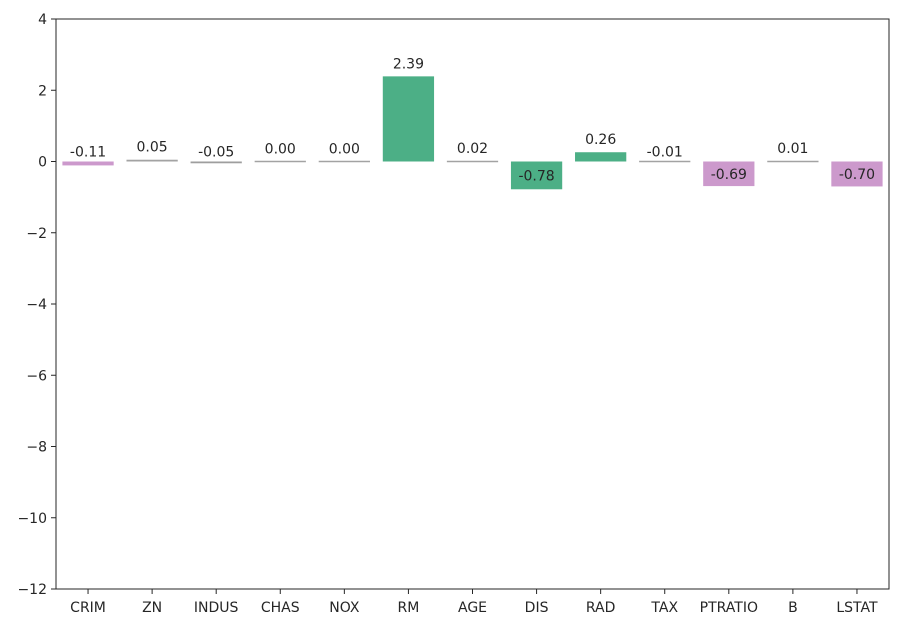 This screenshot has height=631, width=923. What do you see at coordinates (152, 148) in the screenshot?
I see `data-label: 0.05` at bounding box center [152, 148].